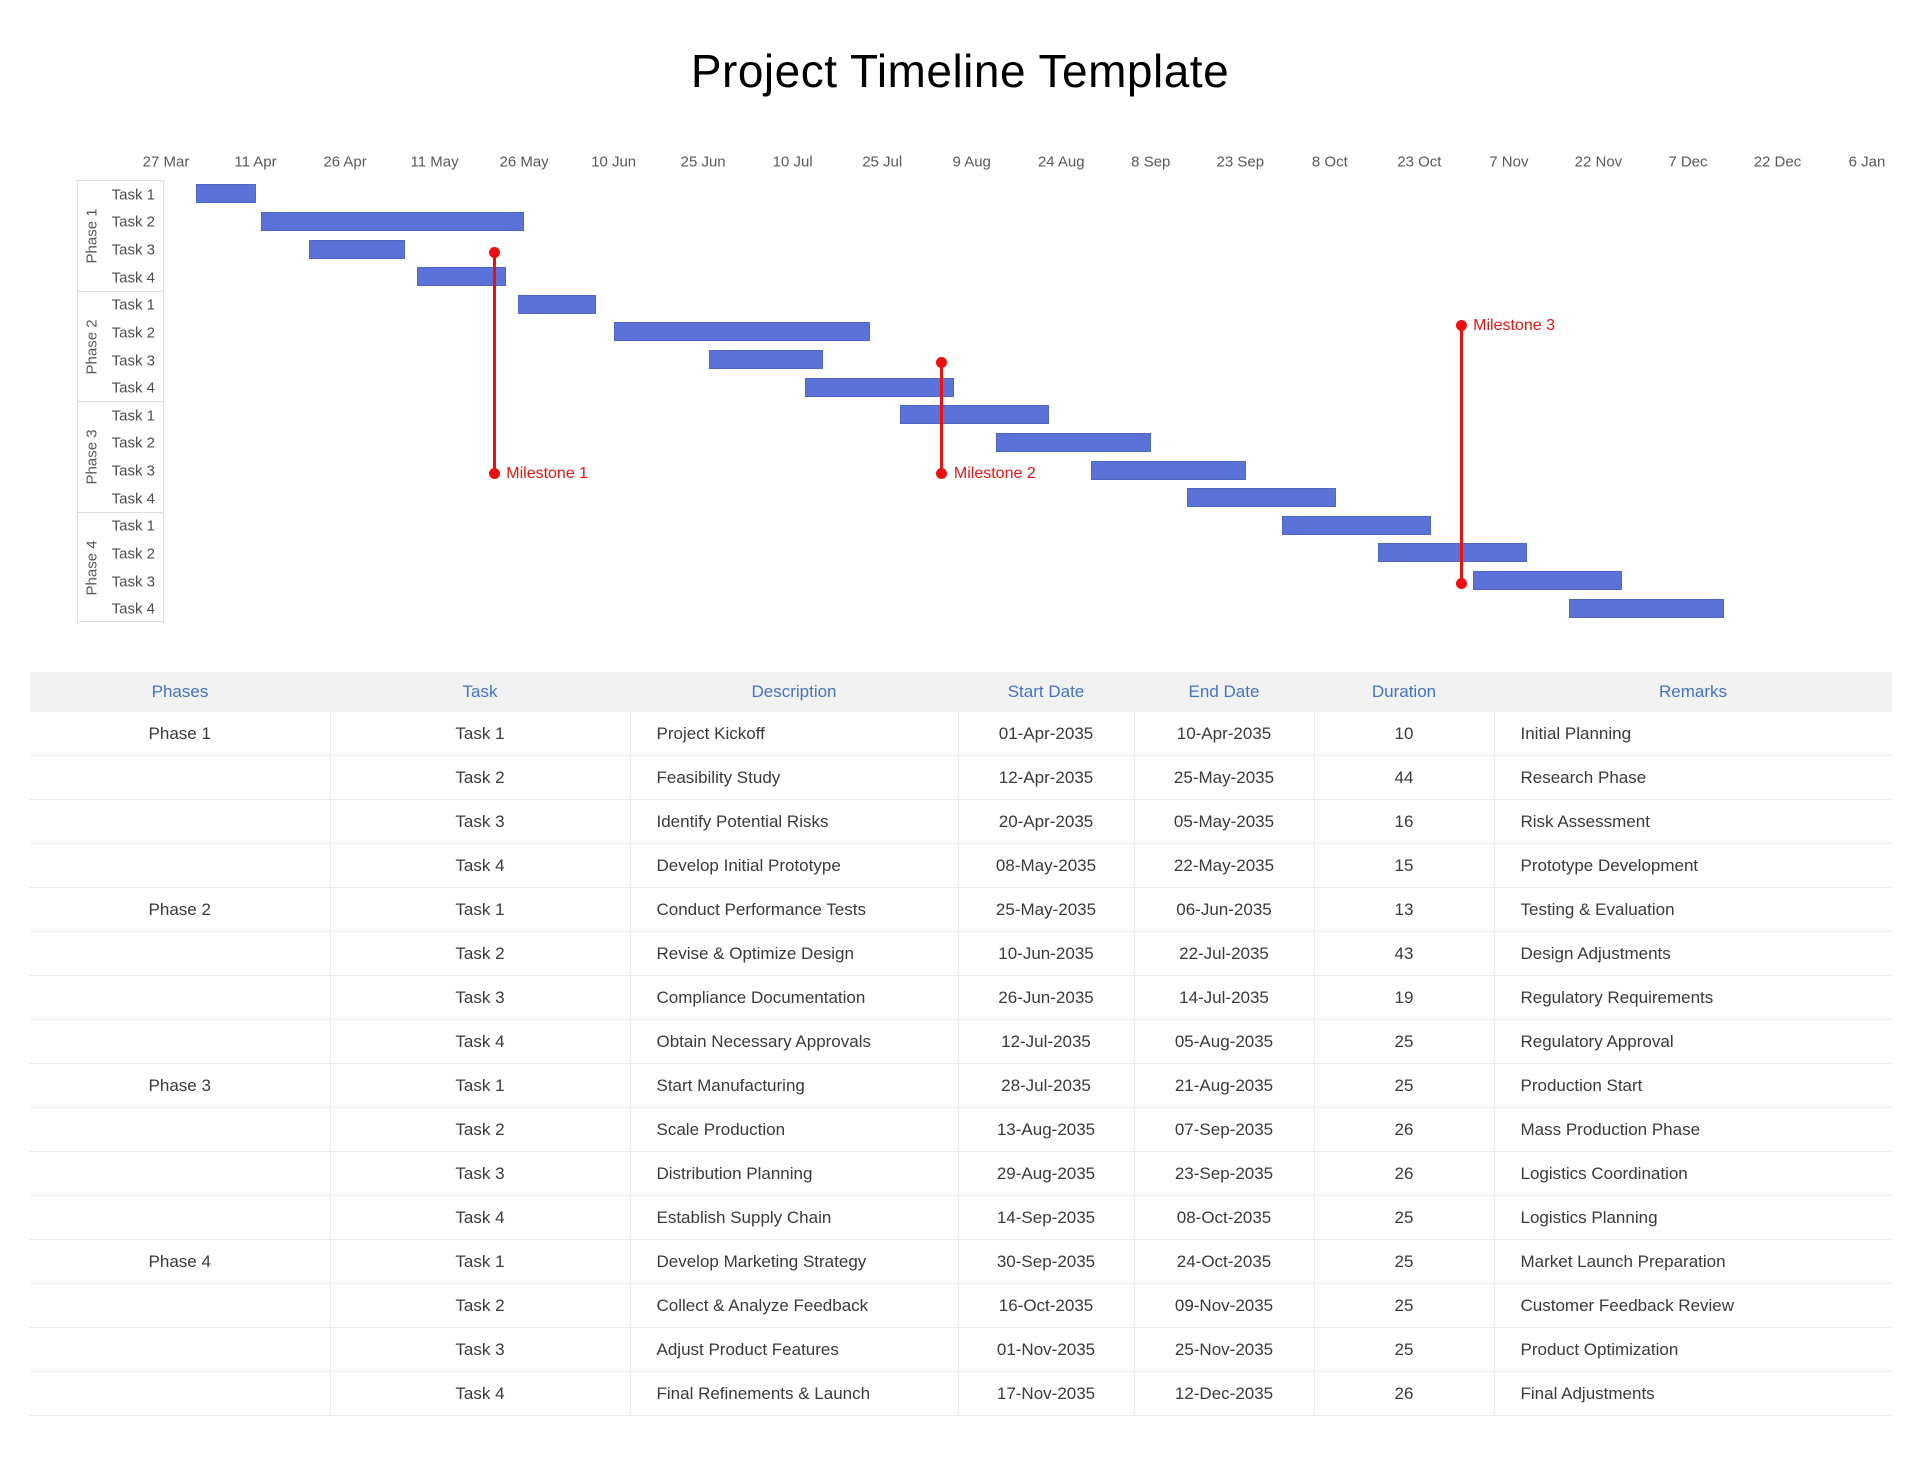  Describe the element at coordinates (794, 1261) in the screenshot. I see `cell-description: Develop Marketing Strategy` at that location.